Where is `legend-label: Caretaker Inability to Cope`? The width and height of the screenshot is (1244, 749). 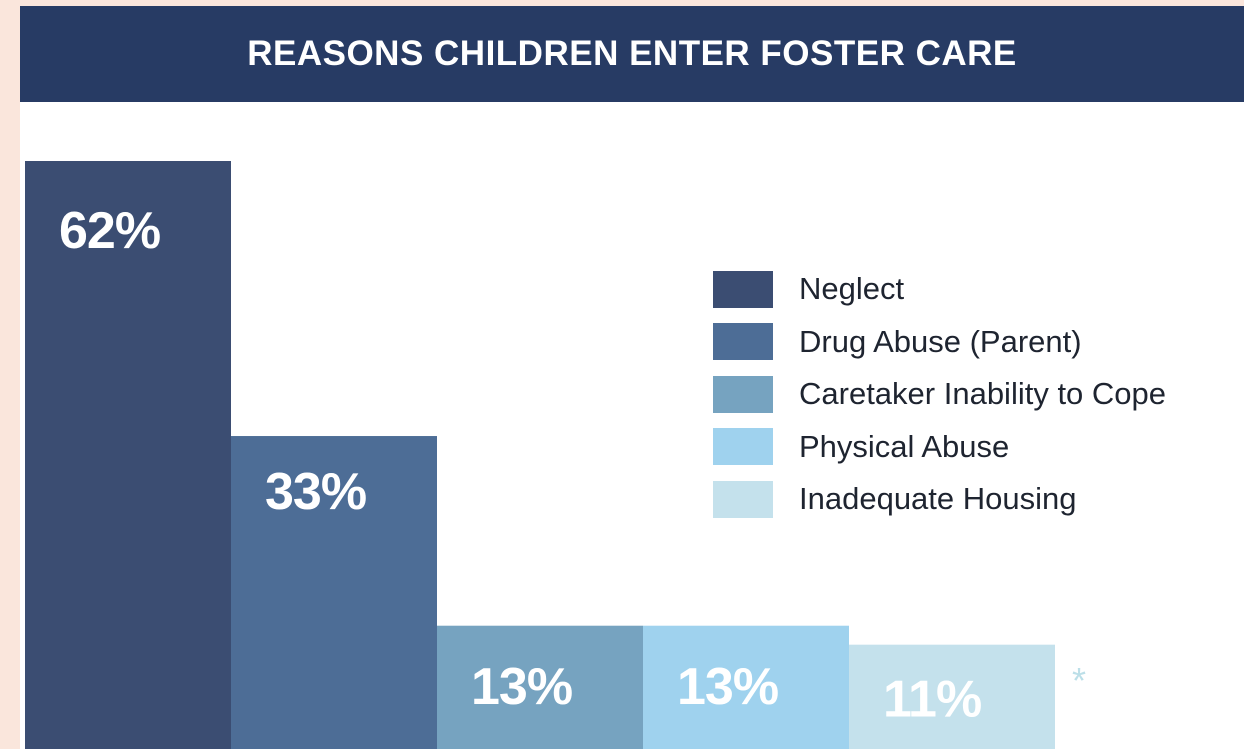
legend-label: Caretaker Inability to Cope is located at coordinates (983, 394).